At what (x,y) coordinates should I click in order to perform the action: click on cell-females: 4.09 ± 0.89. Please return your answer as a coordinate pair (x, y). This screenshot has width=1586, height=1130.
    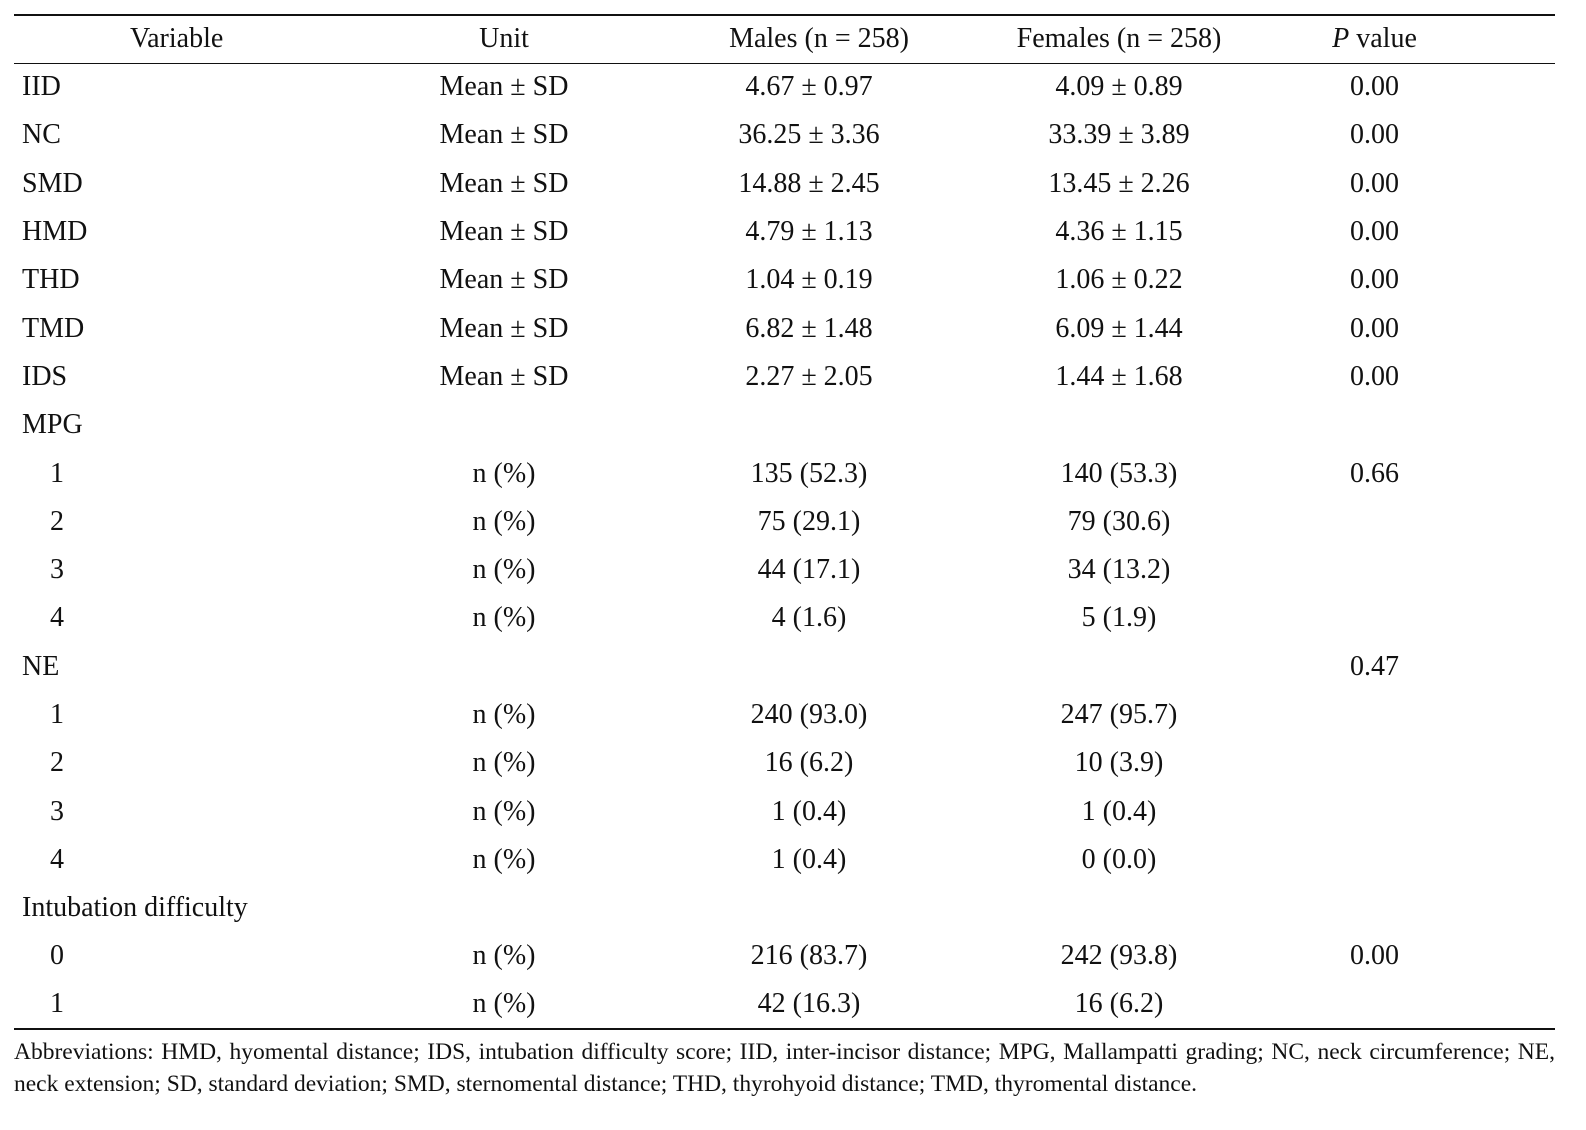
    Looking at the image, I should click on (1119, 87).